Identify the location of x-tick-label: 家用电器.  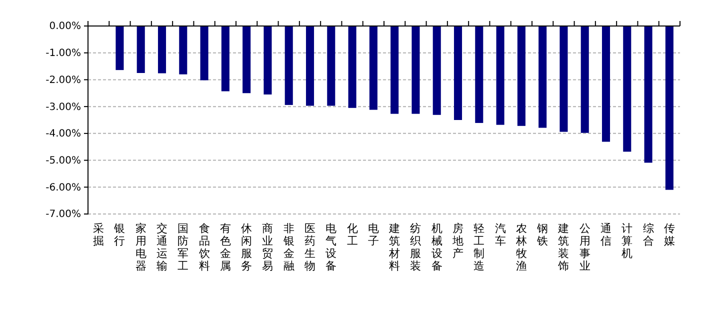
(140, 247).